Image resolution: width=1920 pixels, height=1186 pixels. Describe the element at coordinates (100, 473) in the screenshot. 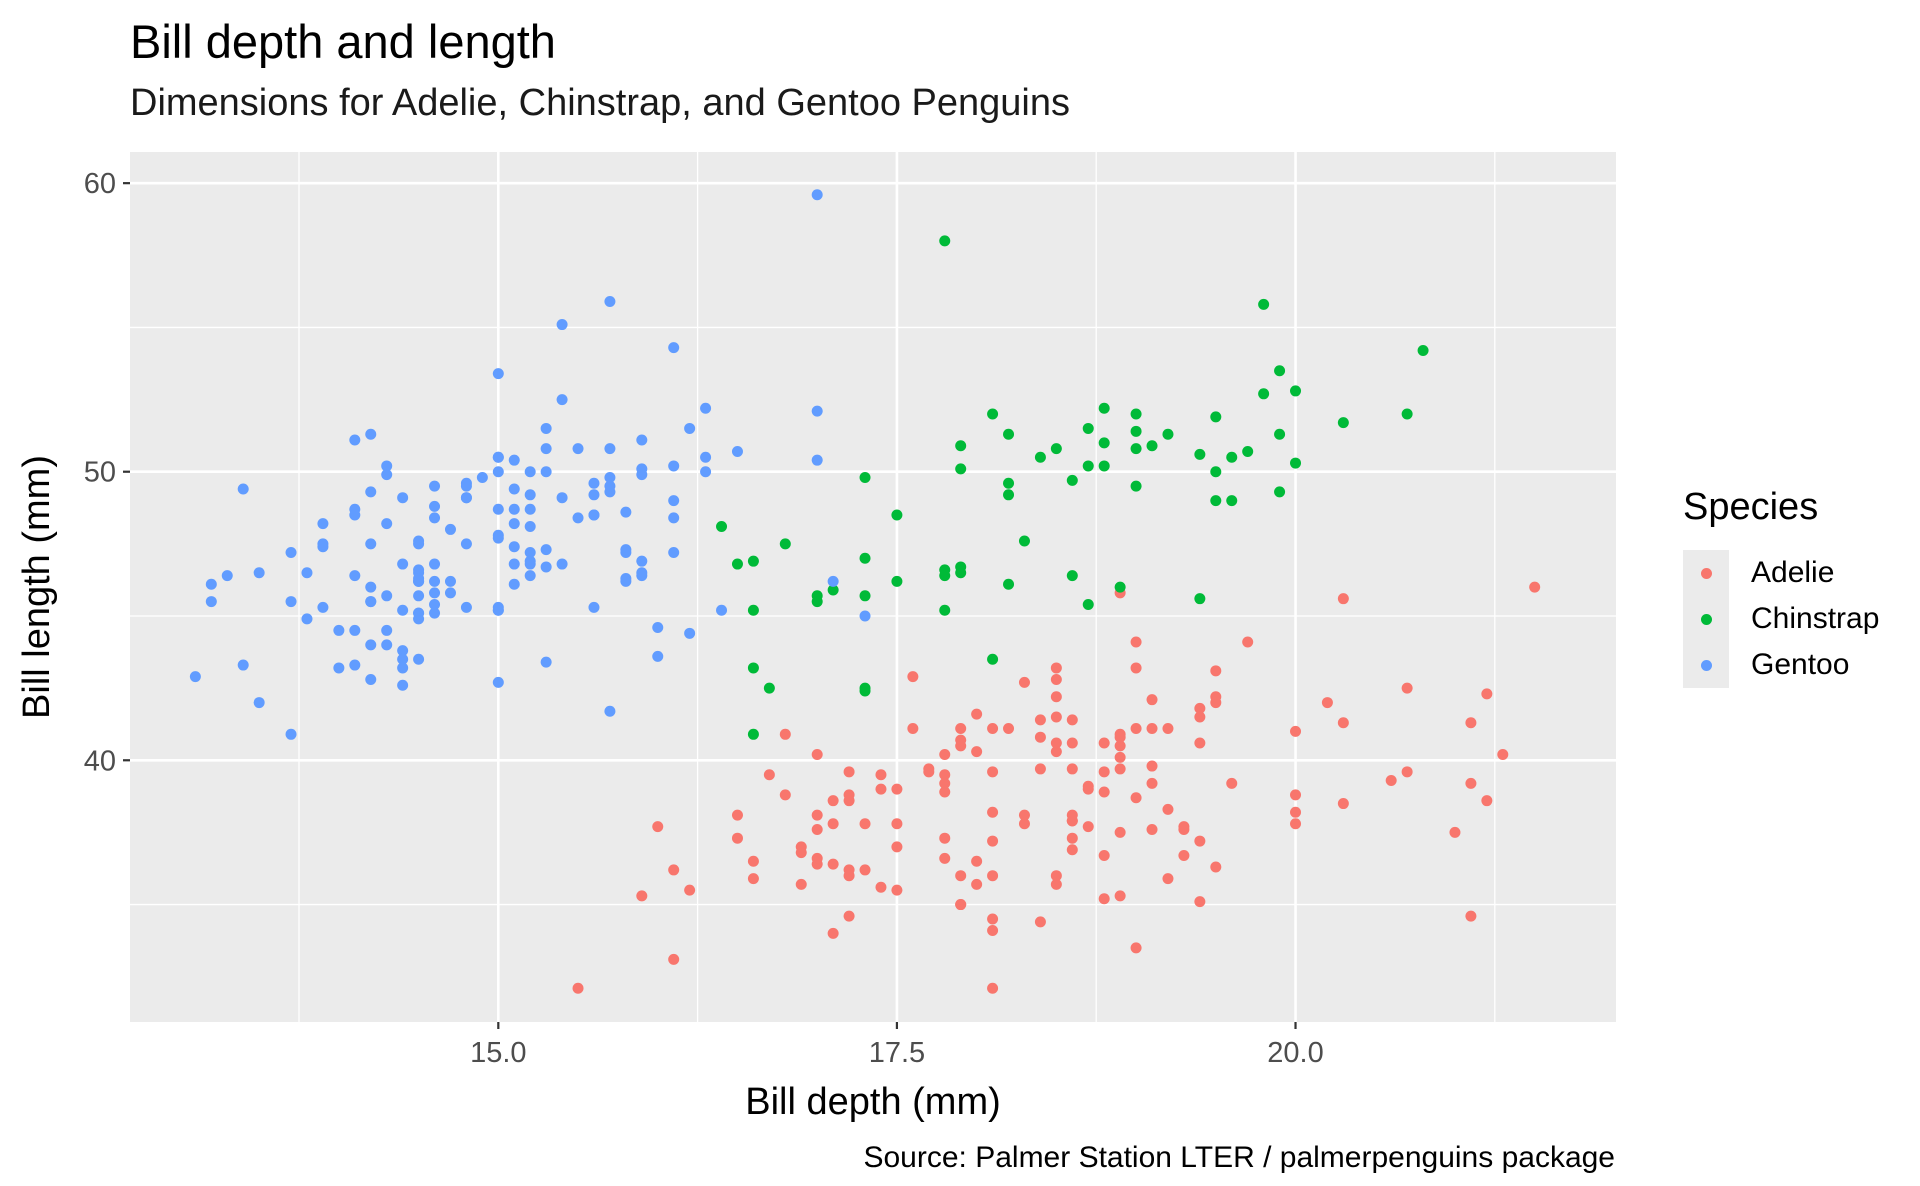

I see `y-tick-label: 50` at that location.